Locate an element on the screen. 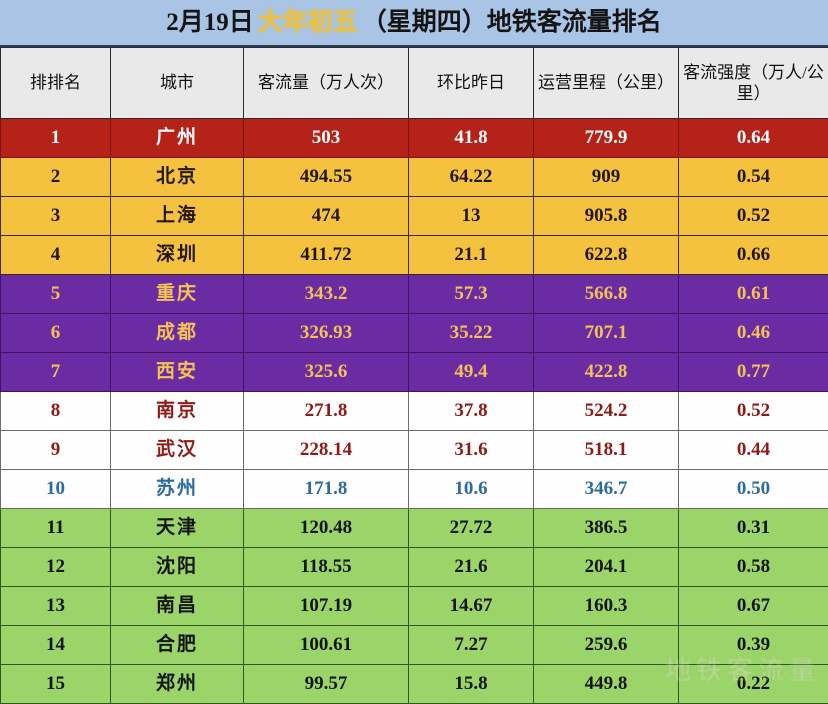  cell-intensity: 0.44 is located at coordinates (753, 450).